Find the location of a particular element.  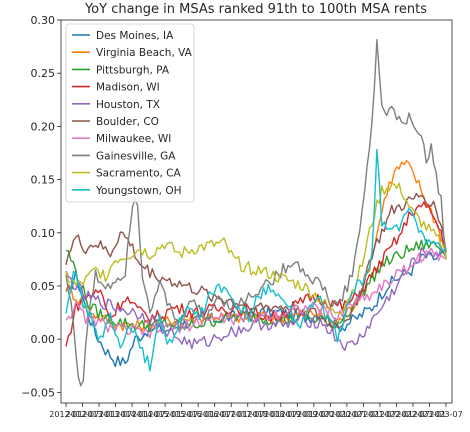

x-tick-label: 2020-07 is located at coordinates (346, 414).